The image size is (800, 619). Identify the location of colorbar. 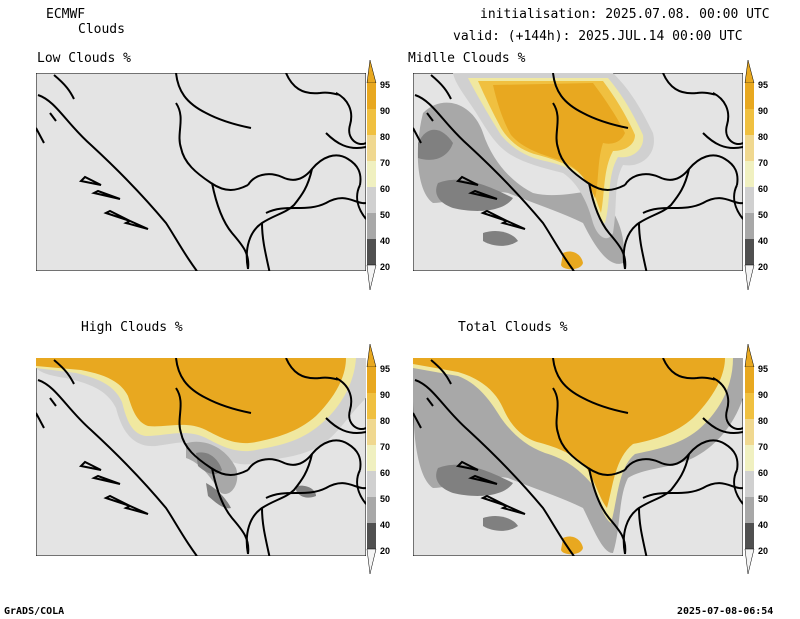
(371, 175).